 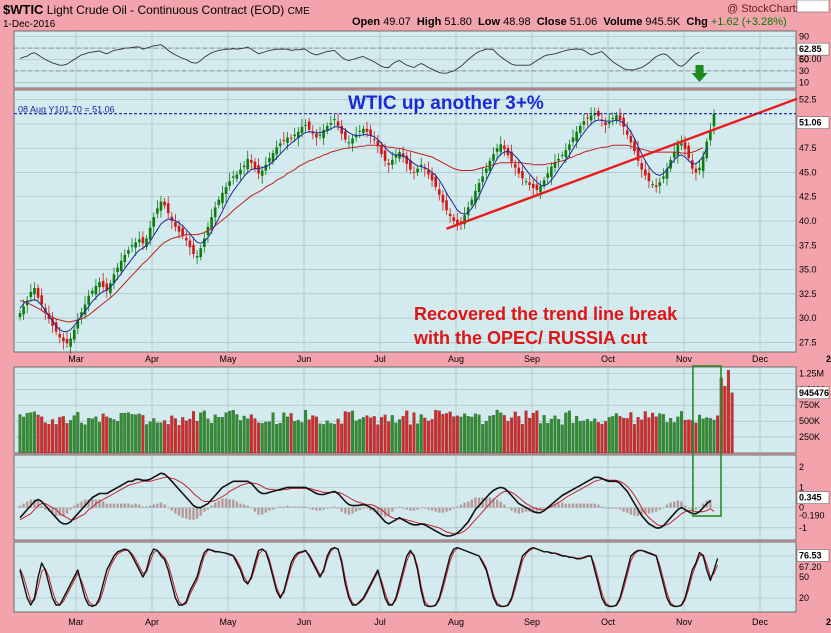 What do you see at coordinates (808, 294) in the screenshot?
I see `price-tick-label: 32.5` at bounding box center [808, 294].